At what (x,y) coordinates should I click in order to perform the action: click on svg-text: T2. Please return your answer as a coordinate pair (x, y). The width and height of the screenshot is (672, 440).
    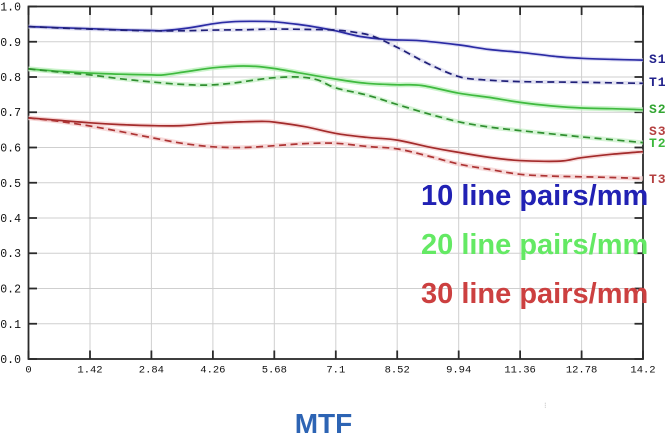
    Looking at the image, I should click on (658, 143).